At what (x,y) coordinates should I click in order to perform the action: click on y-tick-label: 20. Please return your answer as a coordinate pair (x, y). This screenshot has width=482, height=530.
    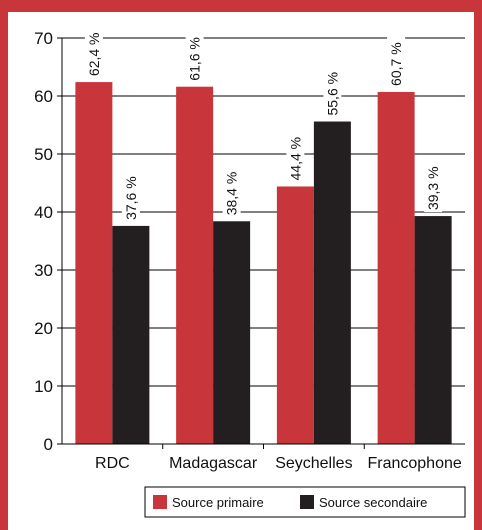
    Looking at the image, I should click on (43, 328).